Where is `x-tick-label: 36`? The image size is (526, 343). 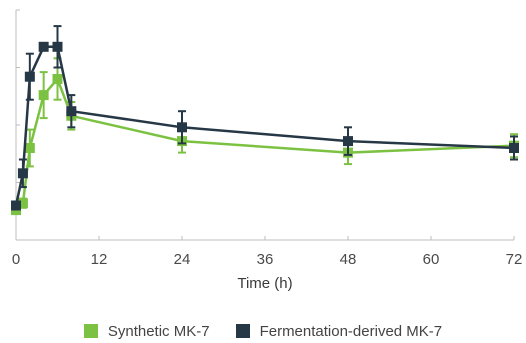 x-tick-label: 36 is located at coordinates (265, 259).